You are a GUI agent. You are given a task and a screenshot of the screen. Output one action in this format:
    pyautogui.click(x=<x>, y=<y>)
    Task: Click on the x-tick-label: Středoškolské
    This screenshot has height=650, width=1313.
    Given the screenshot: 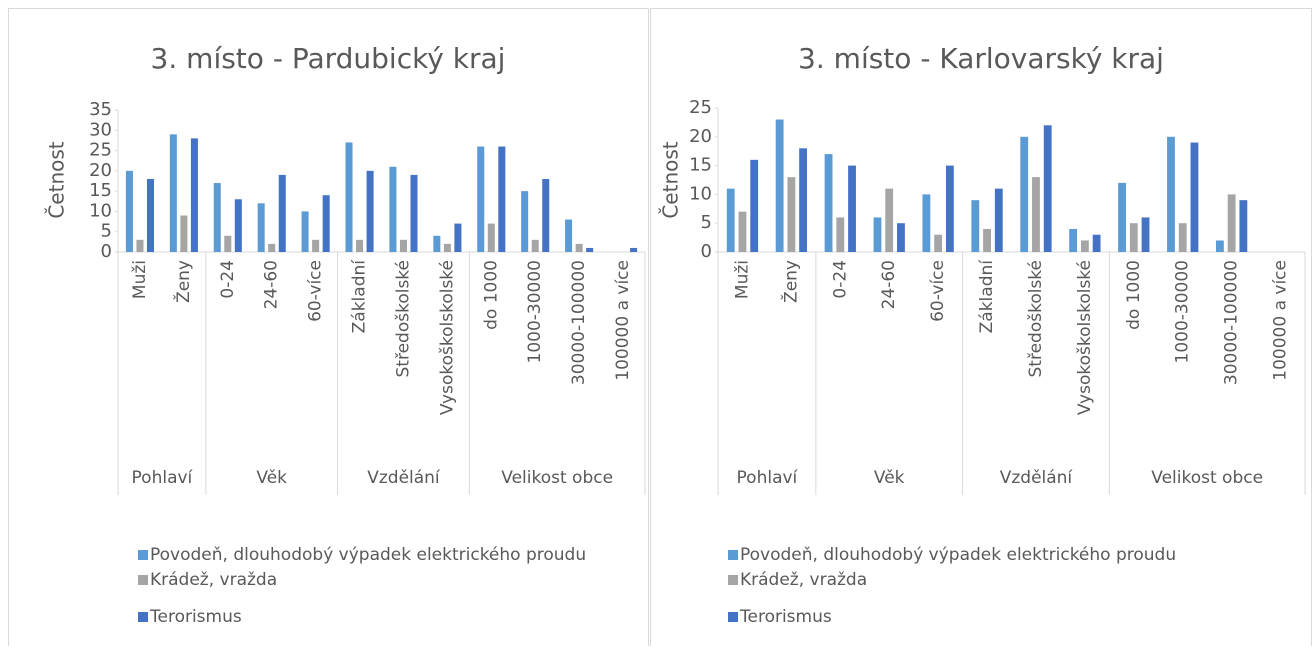 What is the action you would take?
    pyautogui.click(x=1036, y=319)
    